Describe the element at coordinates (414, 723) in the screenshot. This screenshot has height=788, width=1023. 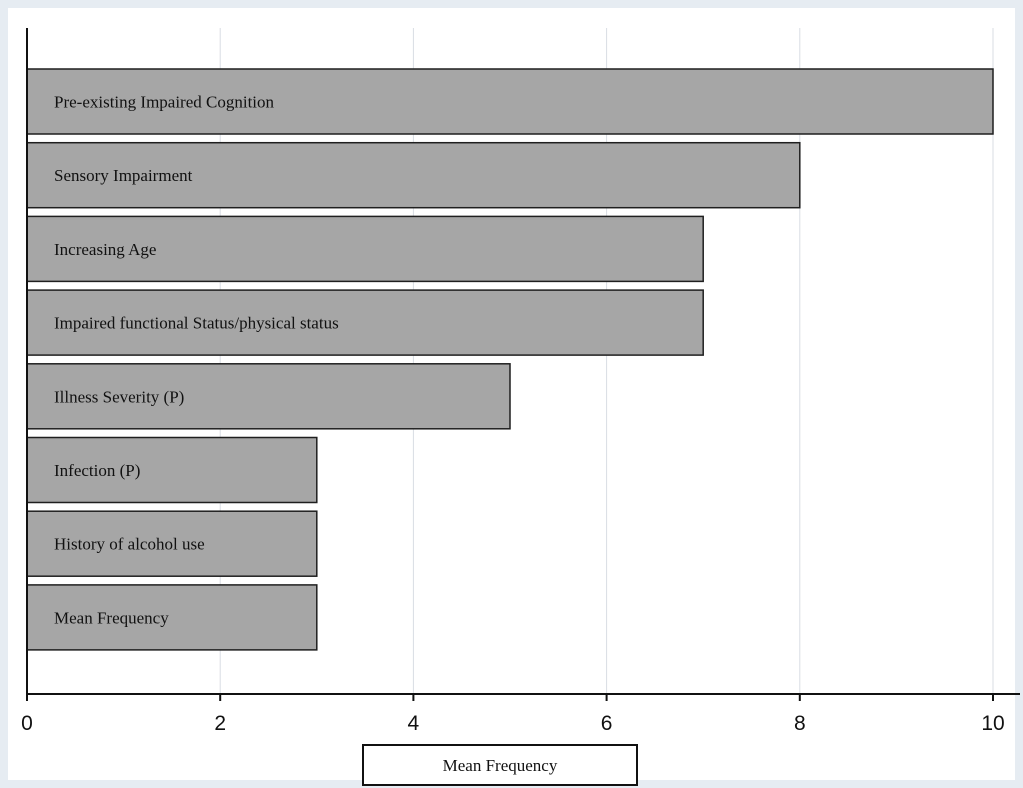
I see `x-tick-label-2: 4` at that location.